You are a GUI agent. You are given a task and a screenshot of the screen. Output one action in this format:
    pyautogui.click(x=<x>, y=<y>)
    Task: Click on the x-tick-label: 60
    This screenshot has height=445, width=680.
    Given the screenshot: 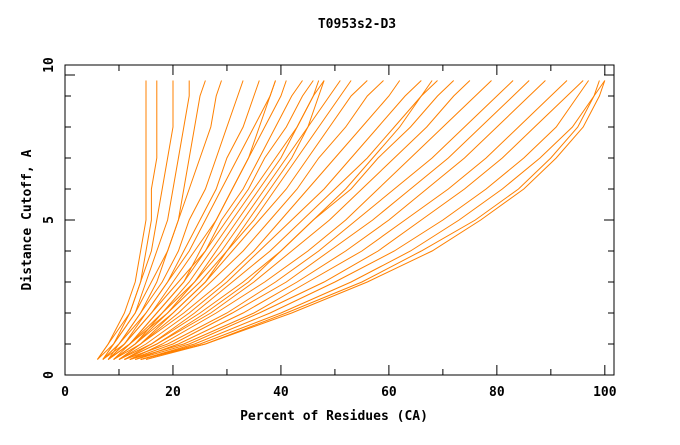 What is the action you would take?
    pyautogui.click(x=389, y=392)
    